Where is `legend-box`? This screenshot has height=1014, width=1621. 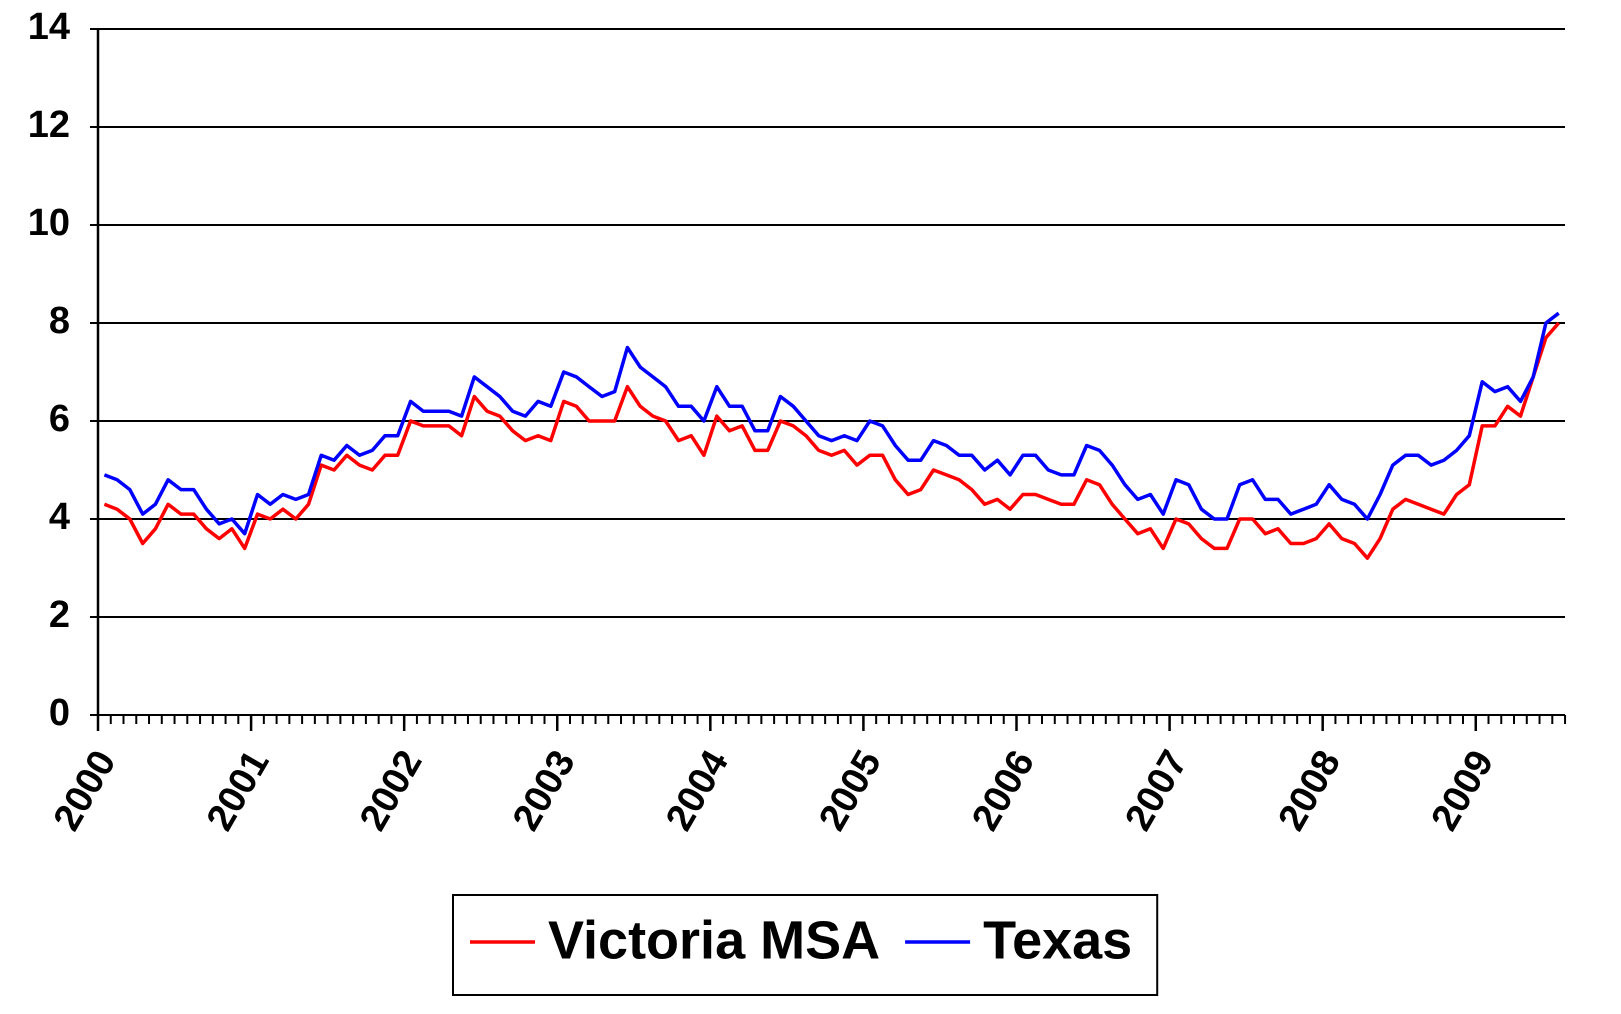 legend-box is located at coordinates (805, 945).